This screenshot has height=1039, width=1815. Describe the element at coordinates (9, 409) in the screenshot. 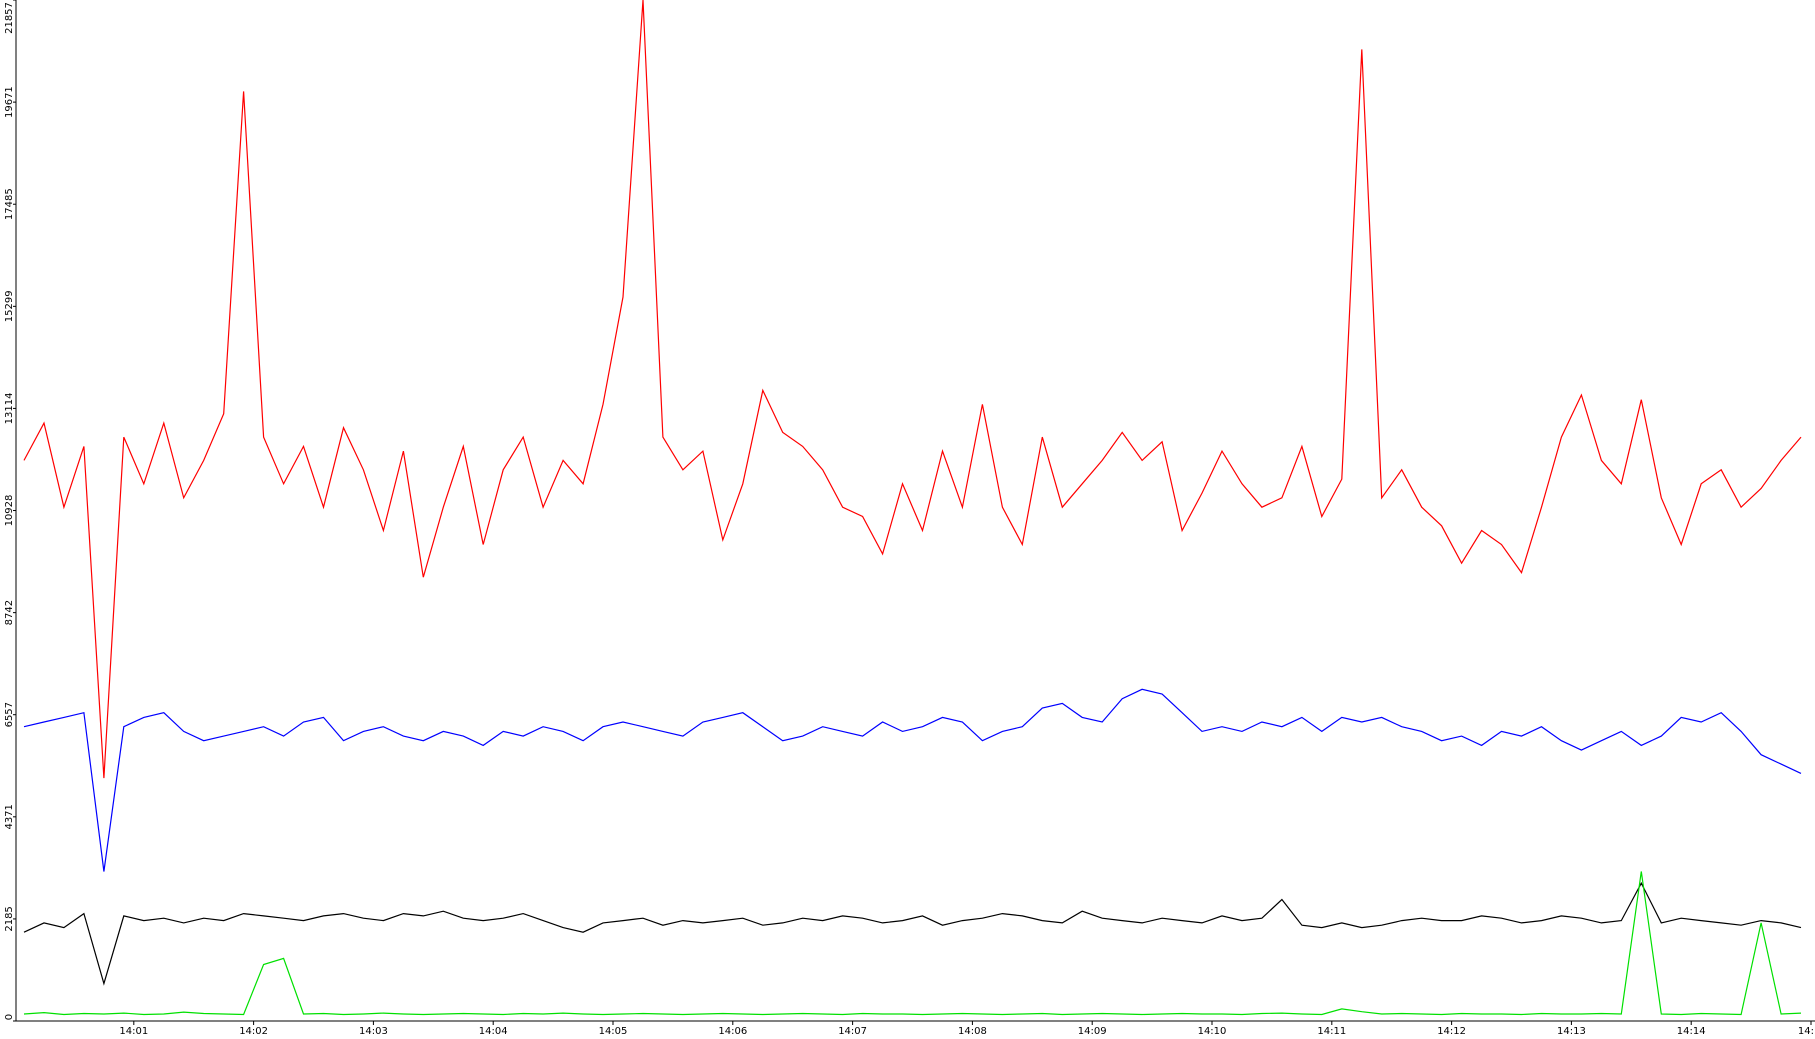

I see `y-tick-label: 13114` at that location.